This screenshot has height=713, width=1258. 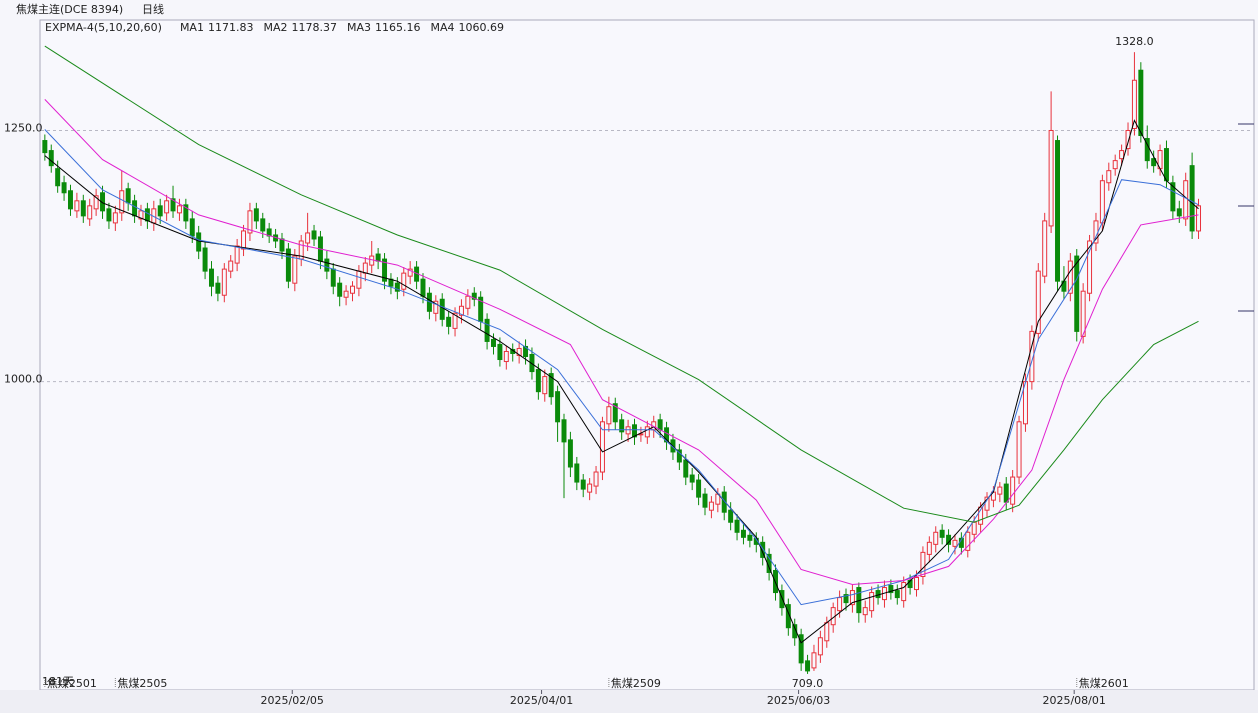 What do you see at coordinates (153, 9) in the screenshot?
I see `period: 日线` at bounding box center [153, 9].